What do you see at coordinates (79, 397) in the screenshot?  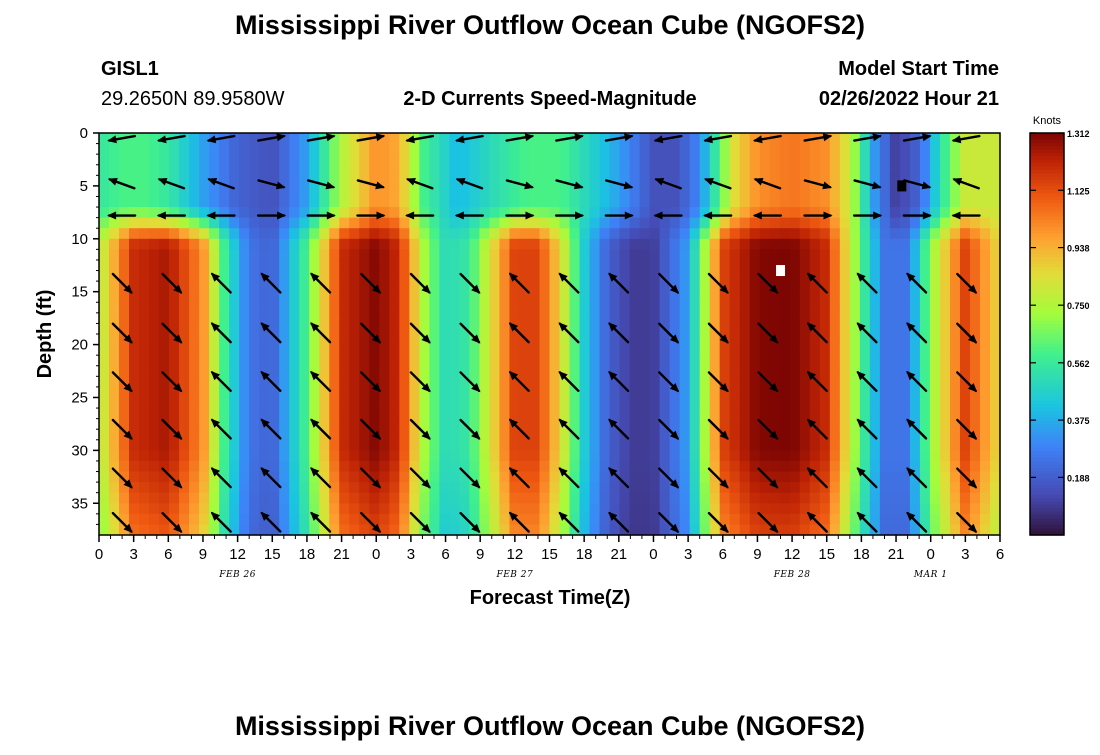 I see `y-tick-label: 25` at bounding box center [79, 397].